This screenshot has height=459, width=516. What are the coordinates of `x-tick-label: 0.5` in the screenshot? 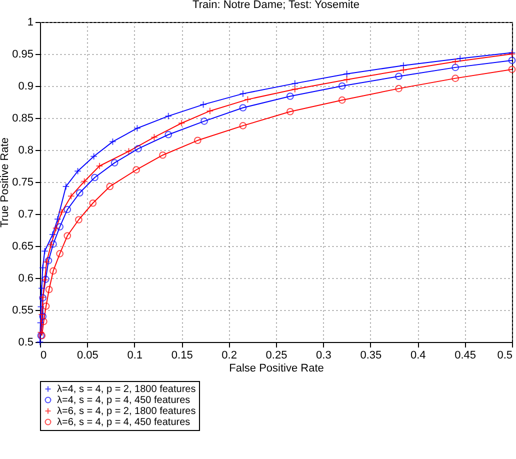 It's located at (504, 356).